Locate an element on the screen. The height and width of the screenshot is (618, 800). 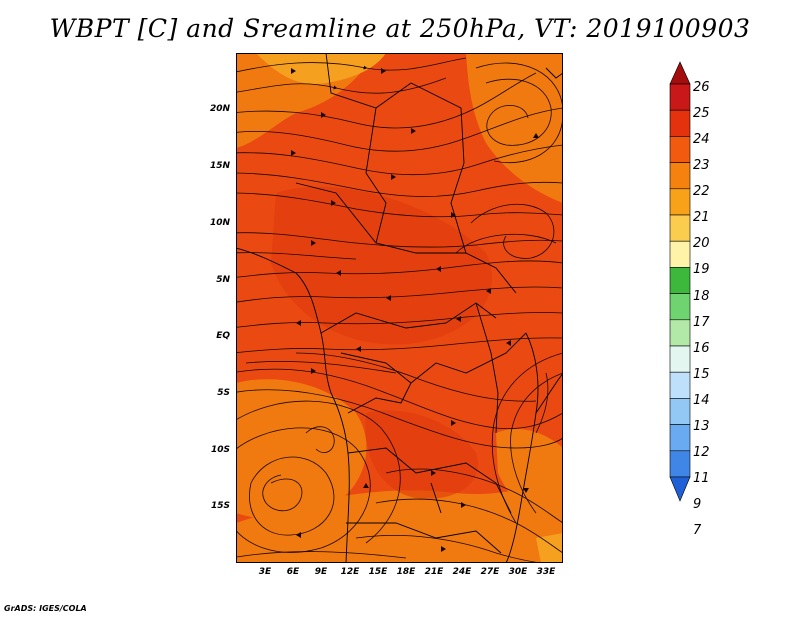
lat-label-15s: 15S is located at coordinates (220, 506).